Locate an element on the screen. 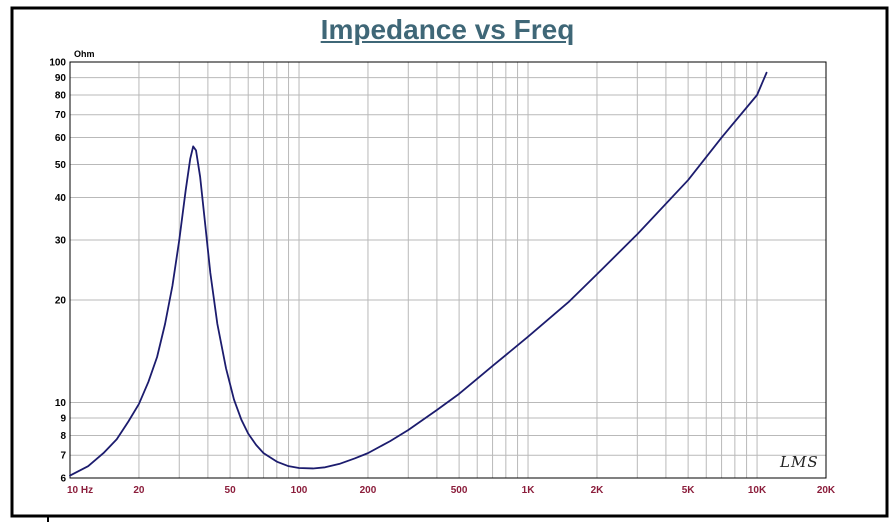 The width and height of the screenshot is (895, 522). x-tick-label: 1K is located at coordinates (529, 490).